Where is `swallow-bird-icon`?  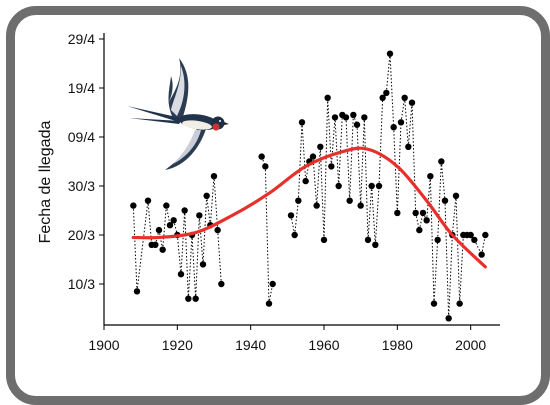 swallow-bird-icon is located at coordinates (178, 114).